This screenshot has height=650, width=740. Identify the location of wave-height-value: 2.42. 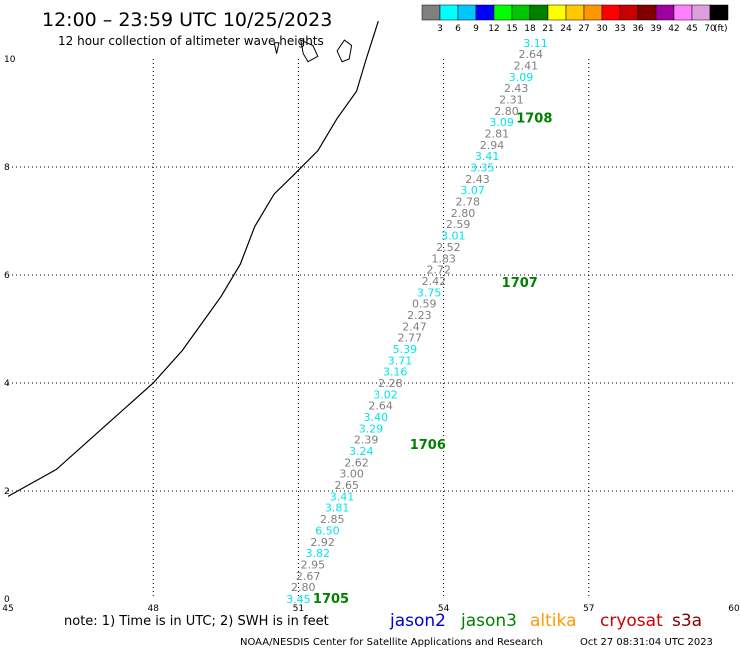
(434, 281).